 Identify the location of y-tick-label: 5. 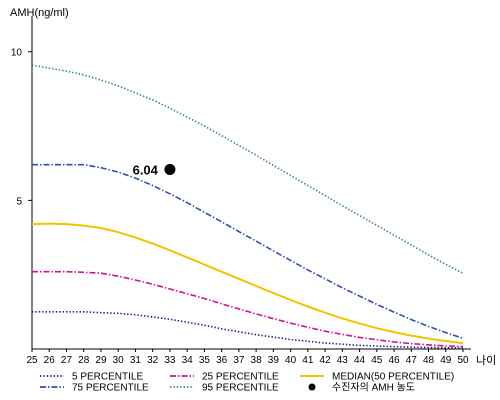
(19, 201).